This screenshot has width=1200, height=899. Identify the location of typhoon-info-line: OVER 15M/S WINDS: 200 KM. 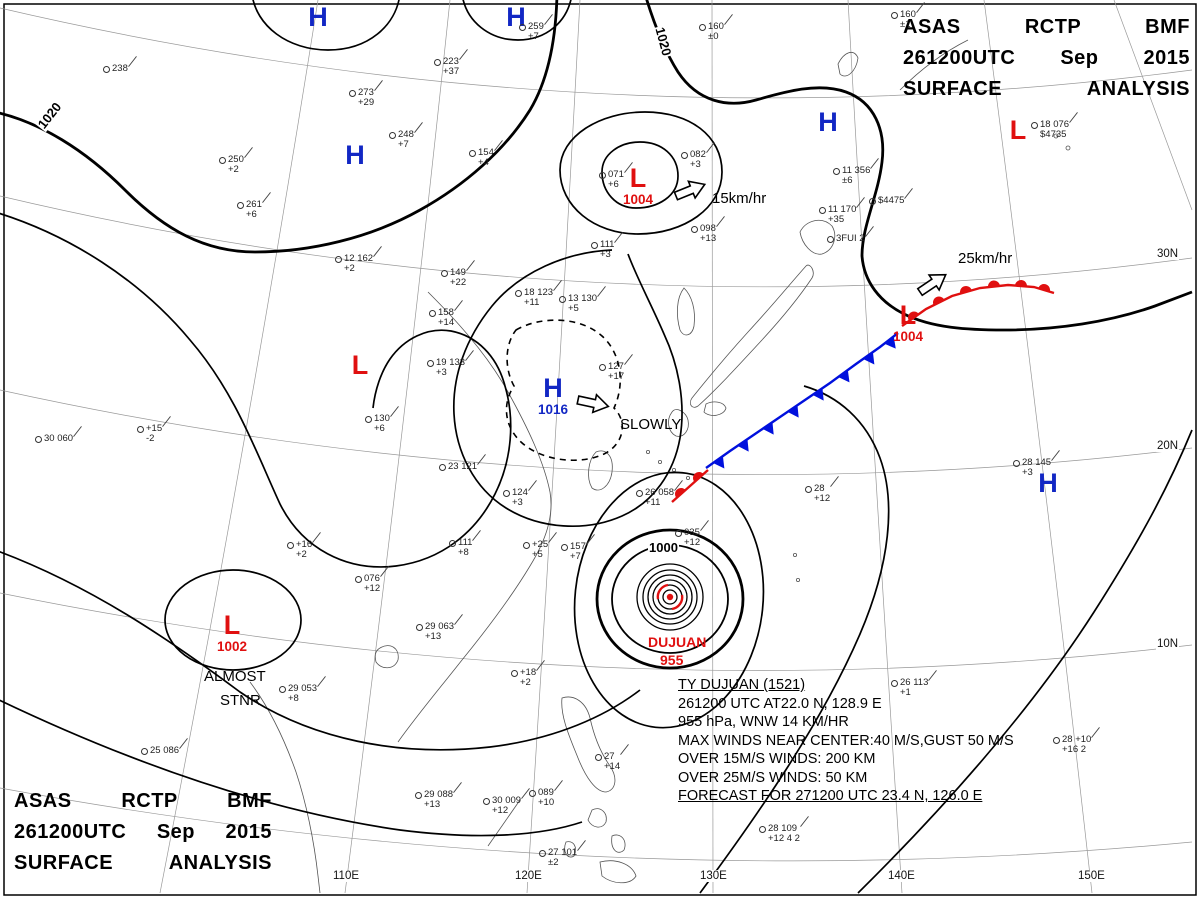
(777, 759).